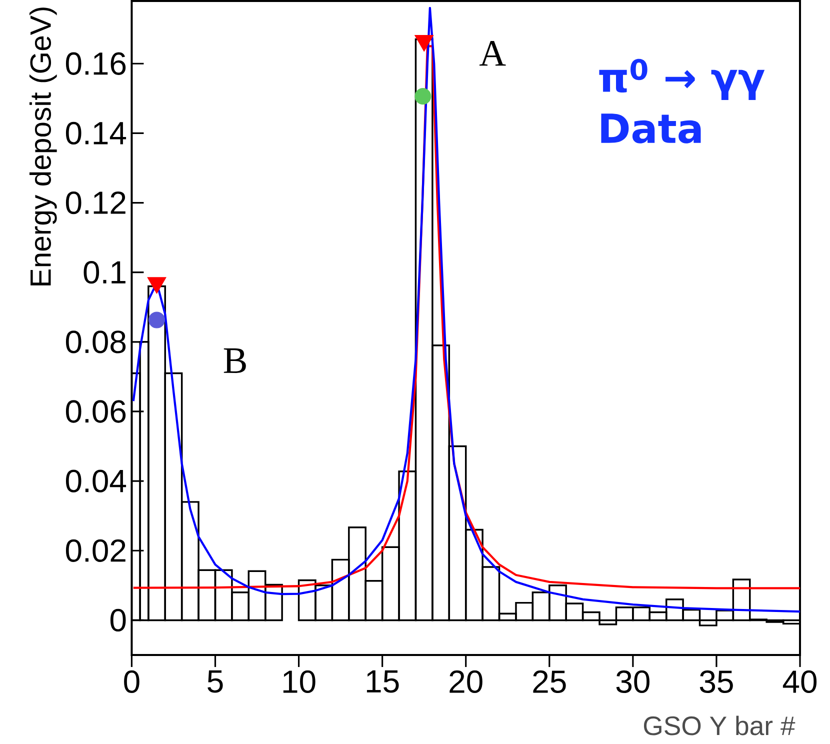 Image resolution: width=830 pixels, height=744 pixels. What do you see at coordinates (96, 550) in the screenshot?
I see `y-tick-label: 0.02` at bounding box center [96, 550].